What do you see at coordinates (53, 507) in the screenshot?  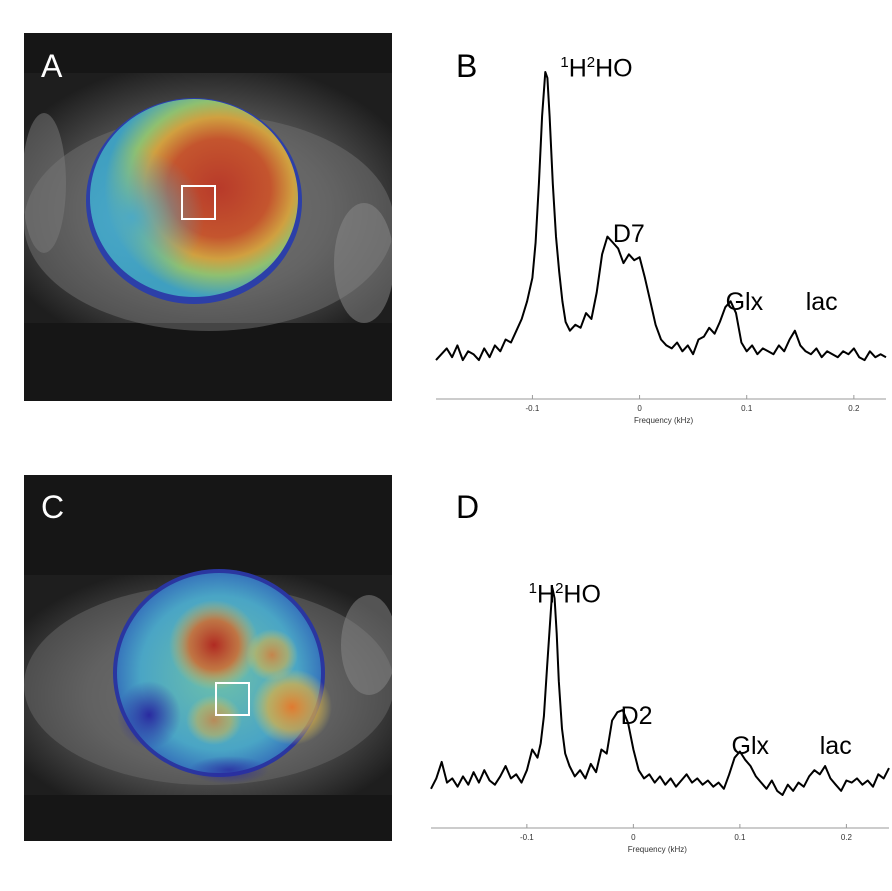 I see `panel-label-c: C` at bounding box center [53, 507].